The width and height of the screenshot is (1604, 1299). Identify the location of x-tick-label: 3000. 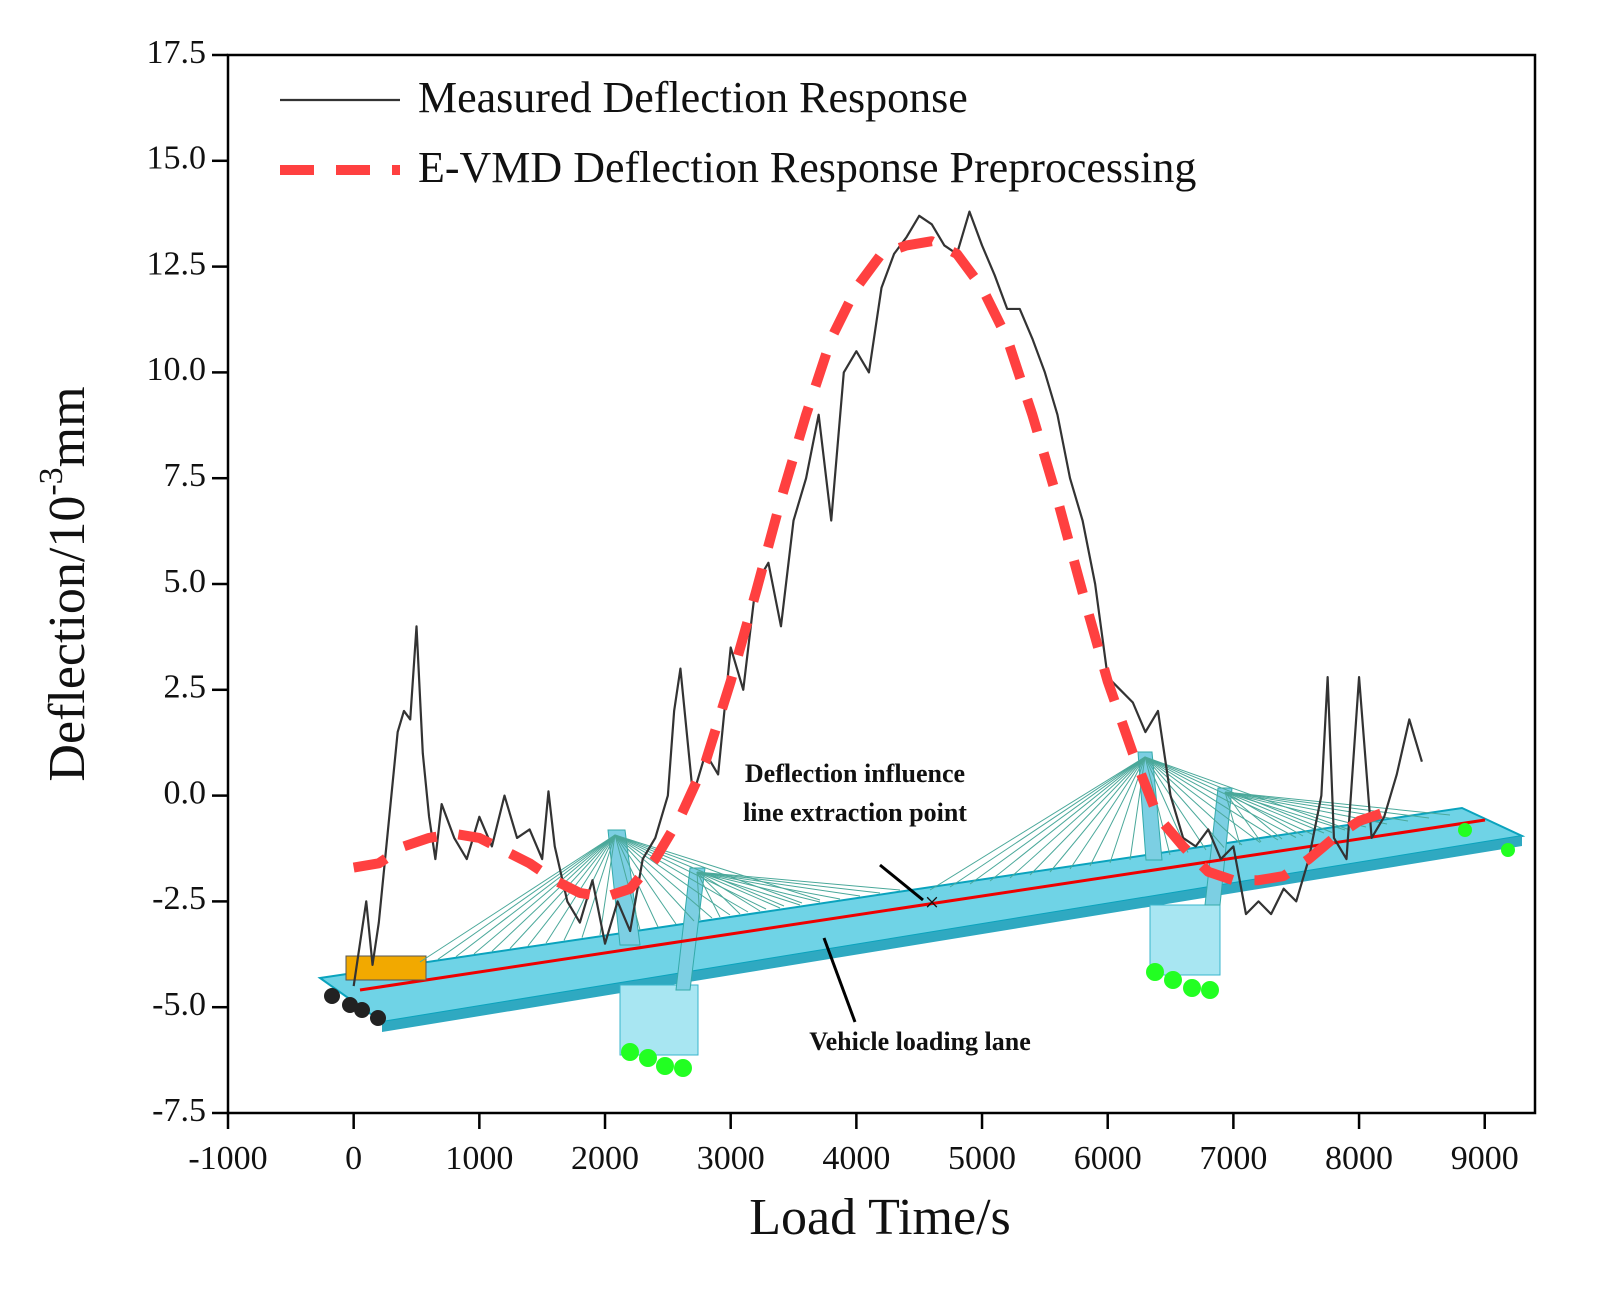
(731, 1158).